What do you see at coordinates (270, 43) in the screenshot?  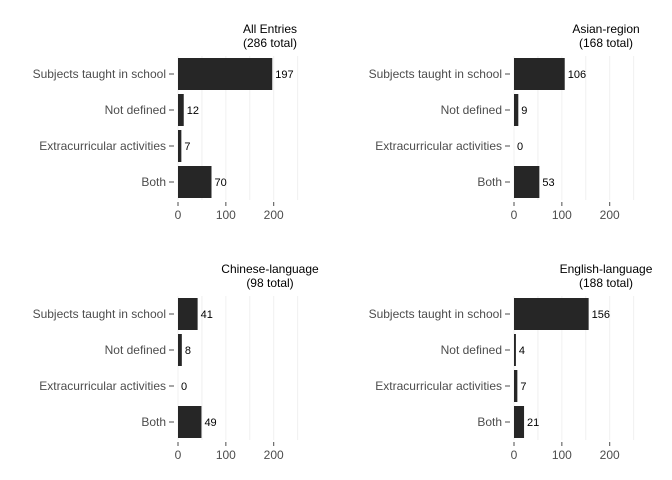 I see `panel-title-line: (286 total)` at bounding box center [270, 43].